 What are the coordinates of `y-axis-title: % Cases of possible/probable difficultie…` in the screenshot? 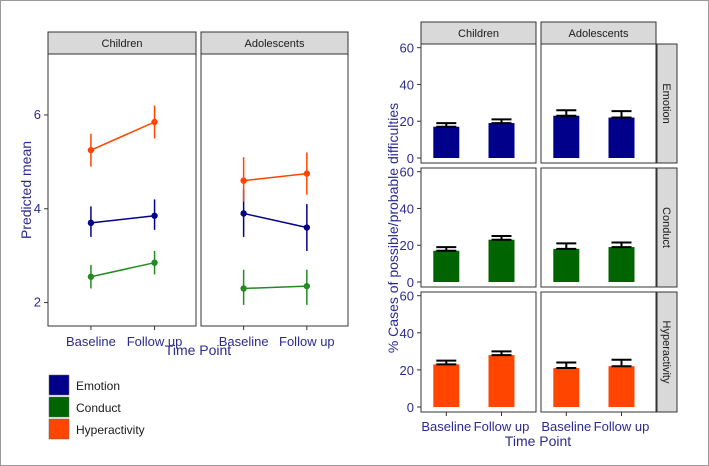 It's located at (393, 228).